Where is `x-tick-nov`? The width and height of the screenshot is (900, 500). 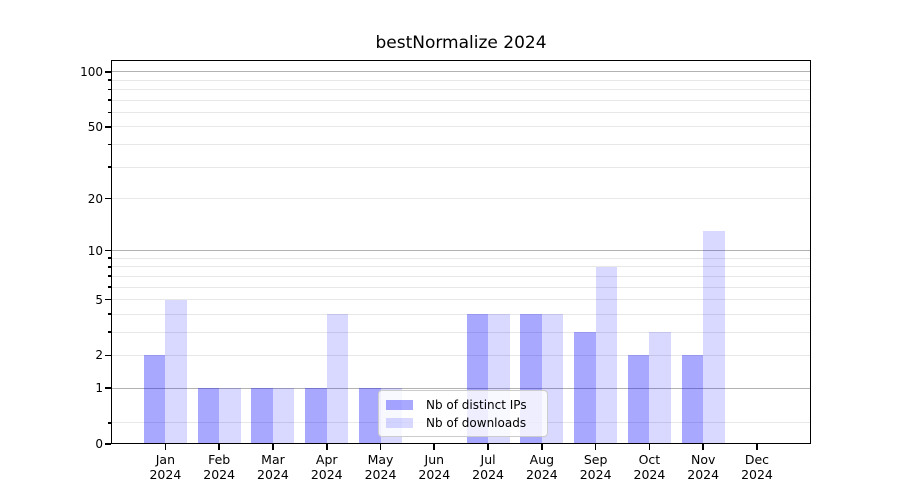
x-tick-nov is located at coordinates (703, 447).